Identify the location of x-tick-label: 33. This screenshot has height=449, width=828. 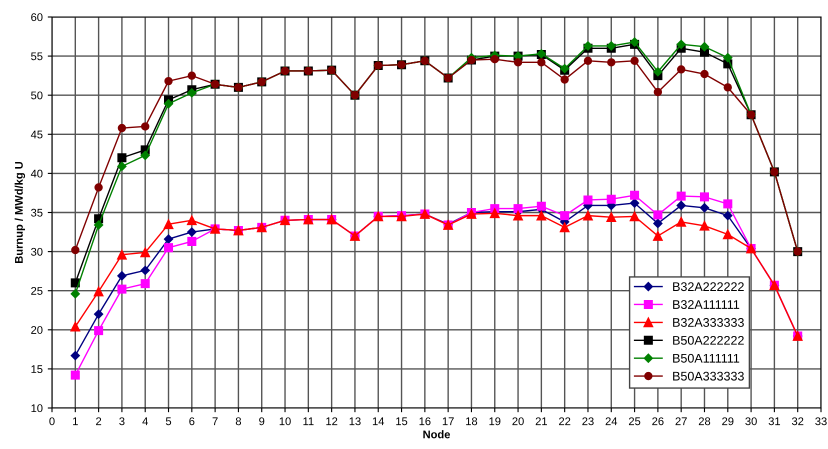
(821, 421).